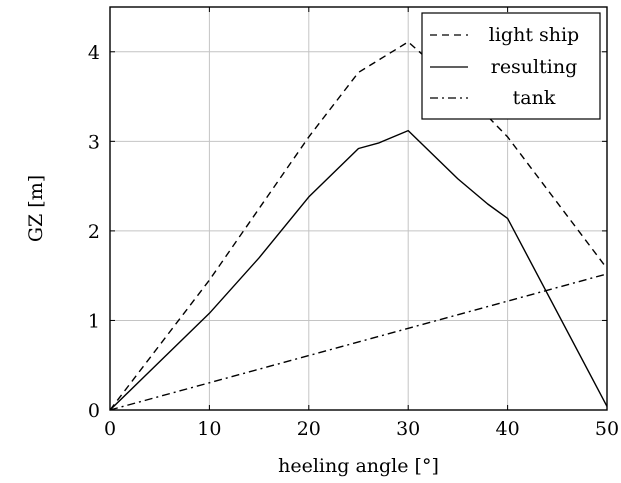 The height and width of the screenshot is (483, 621). Describe the element at coordinates (358, 466) in the screenshot. I see `x-axis-label: heeling angle [°]` at that location.